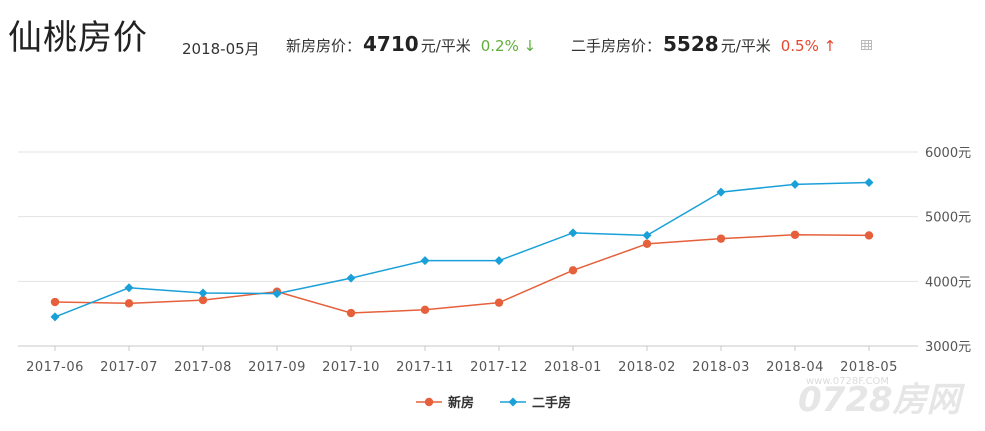 The width and height of the screenshot is (985, 431). I want to click on x-tick-label: 2018-04, so click(795, 367).